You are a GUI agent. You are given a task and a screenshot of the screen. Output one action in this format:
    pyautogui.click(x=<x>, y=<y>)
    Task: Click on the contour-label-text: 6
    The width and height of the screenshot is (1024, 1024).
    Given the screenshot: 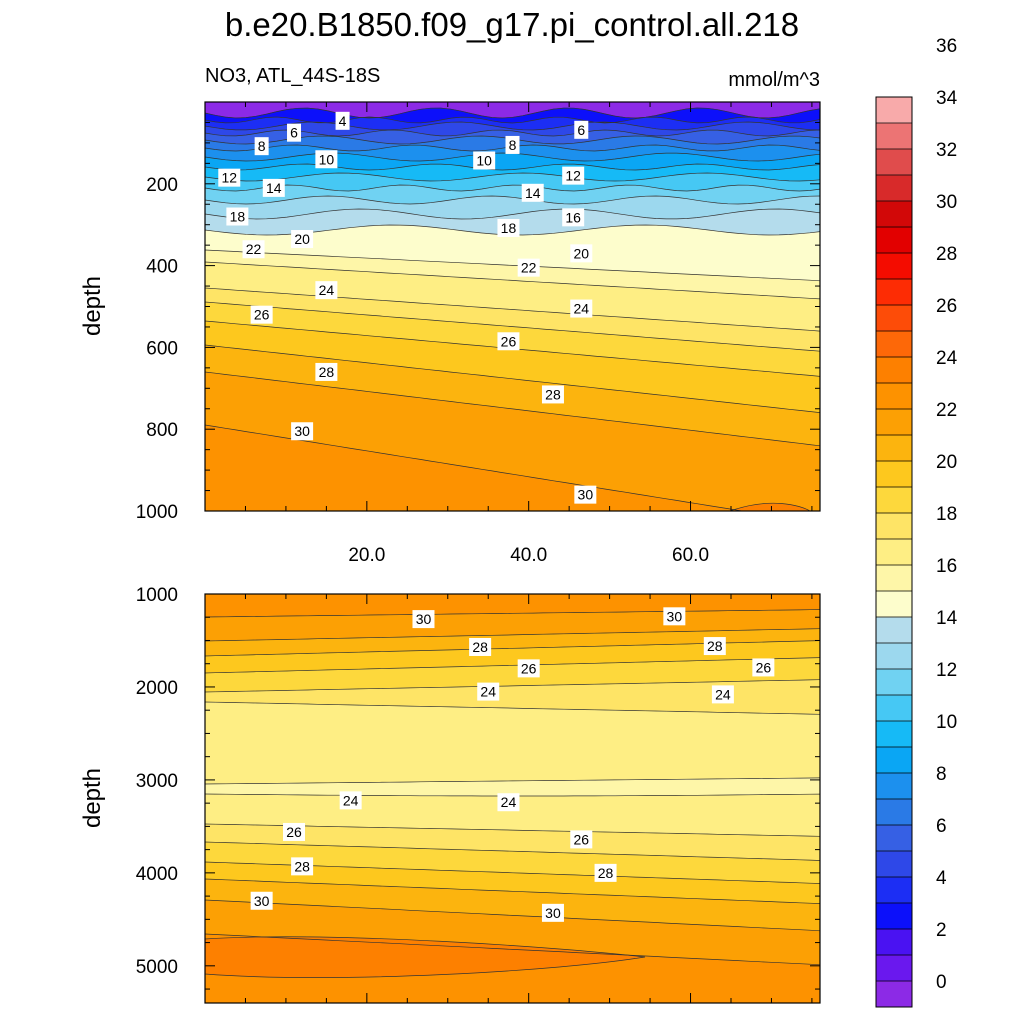 What is the action you would take?
    pyautogui.click(x=581, y=130)
    